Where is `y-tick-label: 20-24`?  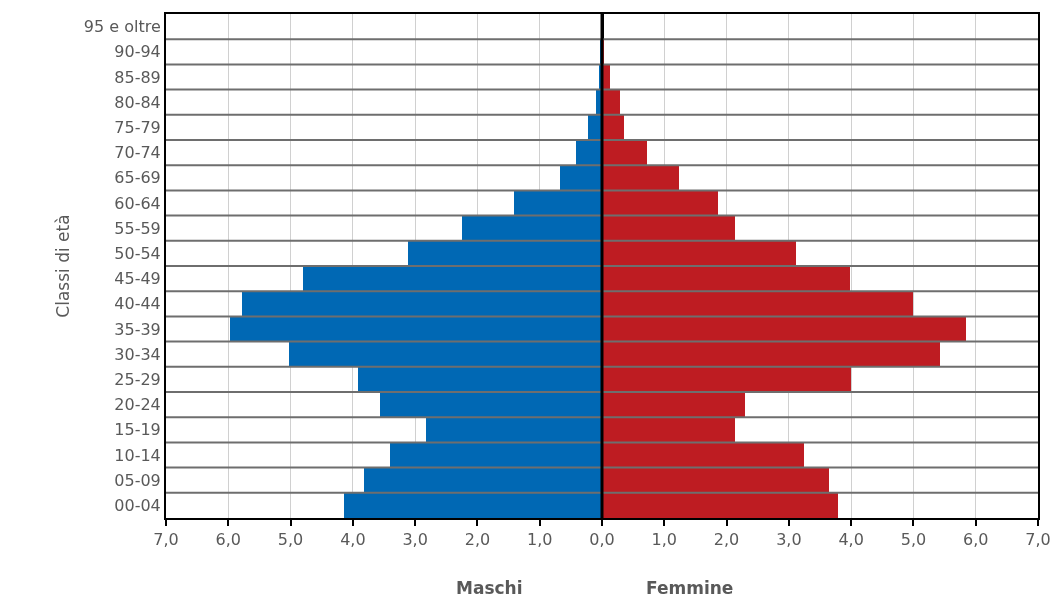
y-tick-label: 20-24 is located at coordinates (137, 405).